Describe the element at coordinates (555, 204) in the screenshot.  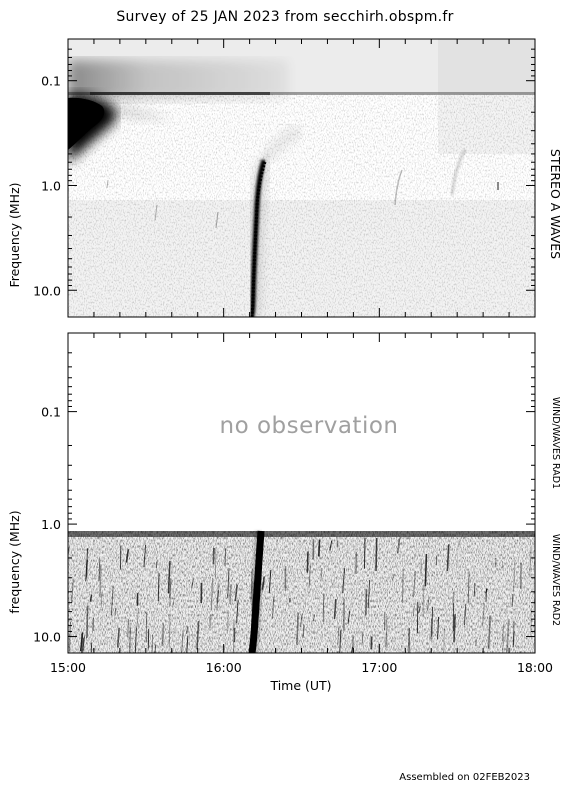
I see `stereo-instrument-label: STEREO A WAVES` at that location.